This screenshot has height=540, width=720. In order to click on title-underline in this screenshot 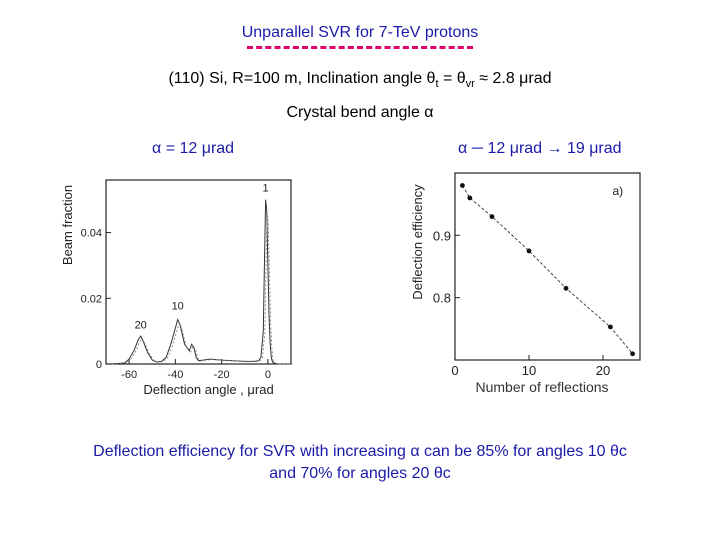, I will do `click(360, 47)`.